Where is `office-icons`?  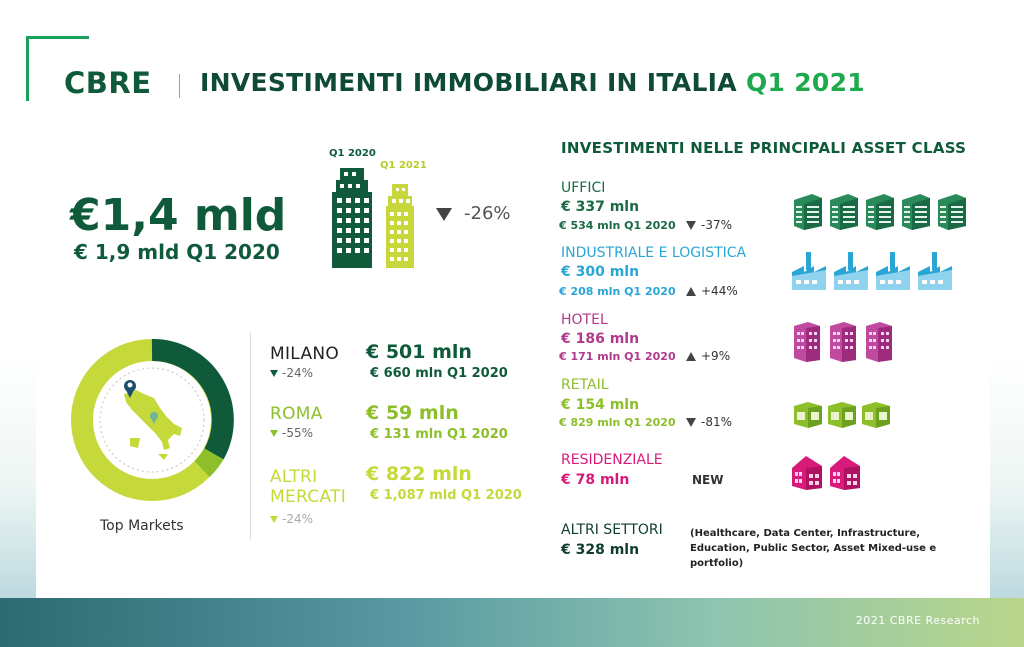
office-icons is located at coordinates (880, 212).